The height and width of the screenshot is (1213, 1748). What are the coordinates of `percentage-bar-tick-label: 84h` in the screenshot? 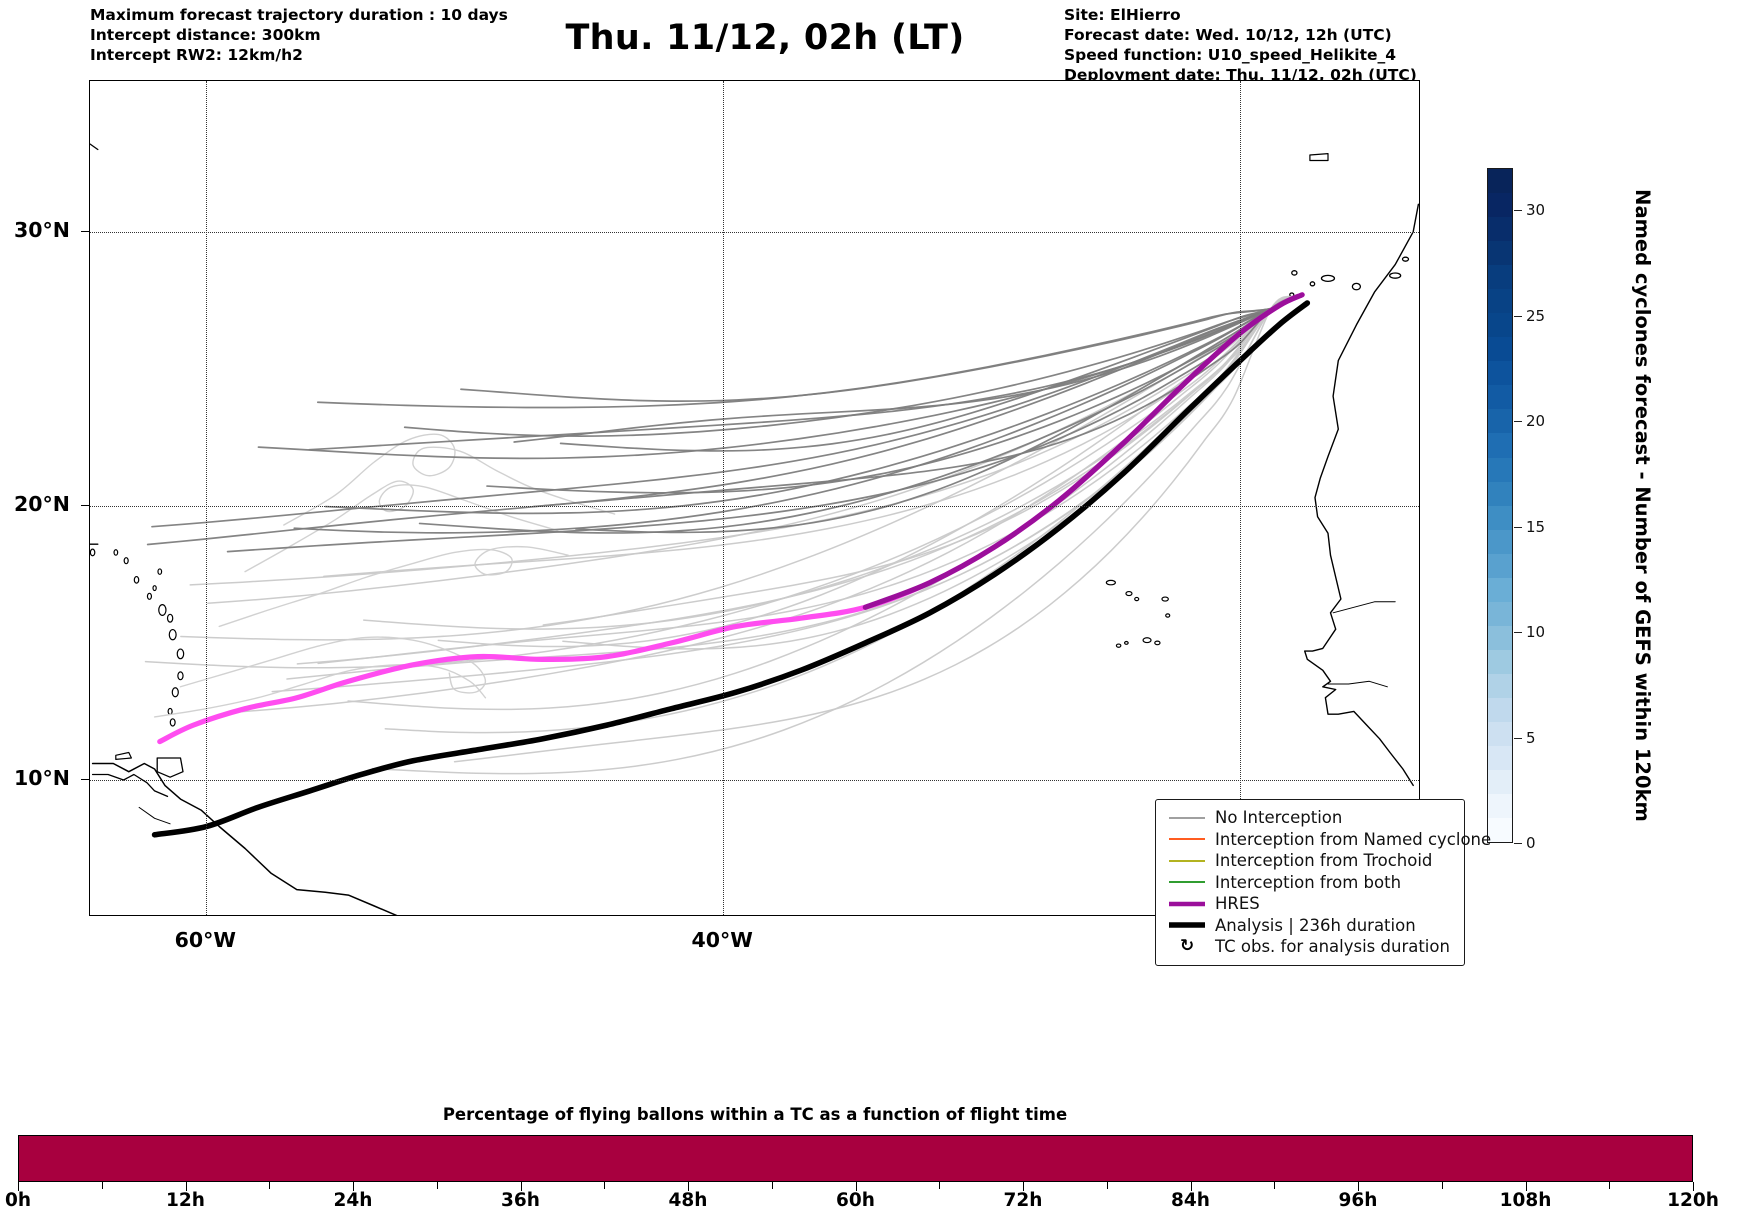 It's located at (1190, 1200).